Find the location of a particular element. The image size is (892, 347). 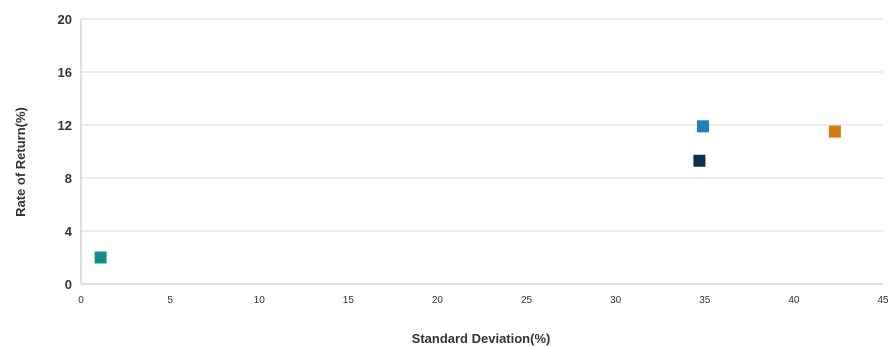

y-tick-label: 20 is located at coordinates (65, 19).